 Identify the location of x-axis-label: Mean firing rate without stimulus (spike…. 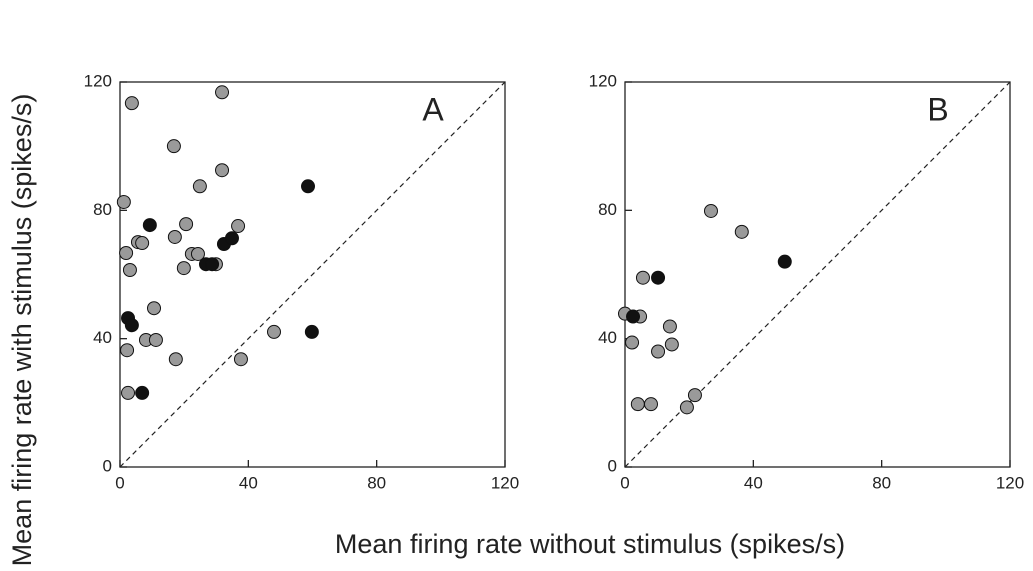
(590, 544).